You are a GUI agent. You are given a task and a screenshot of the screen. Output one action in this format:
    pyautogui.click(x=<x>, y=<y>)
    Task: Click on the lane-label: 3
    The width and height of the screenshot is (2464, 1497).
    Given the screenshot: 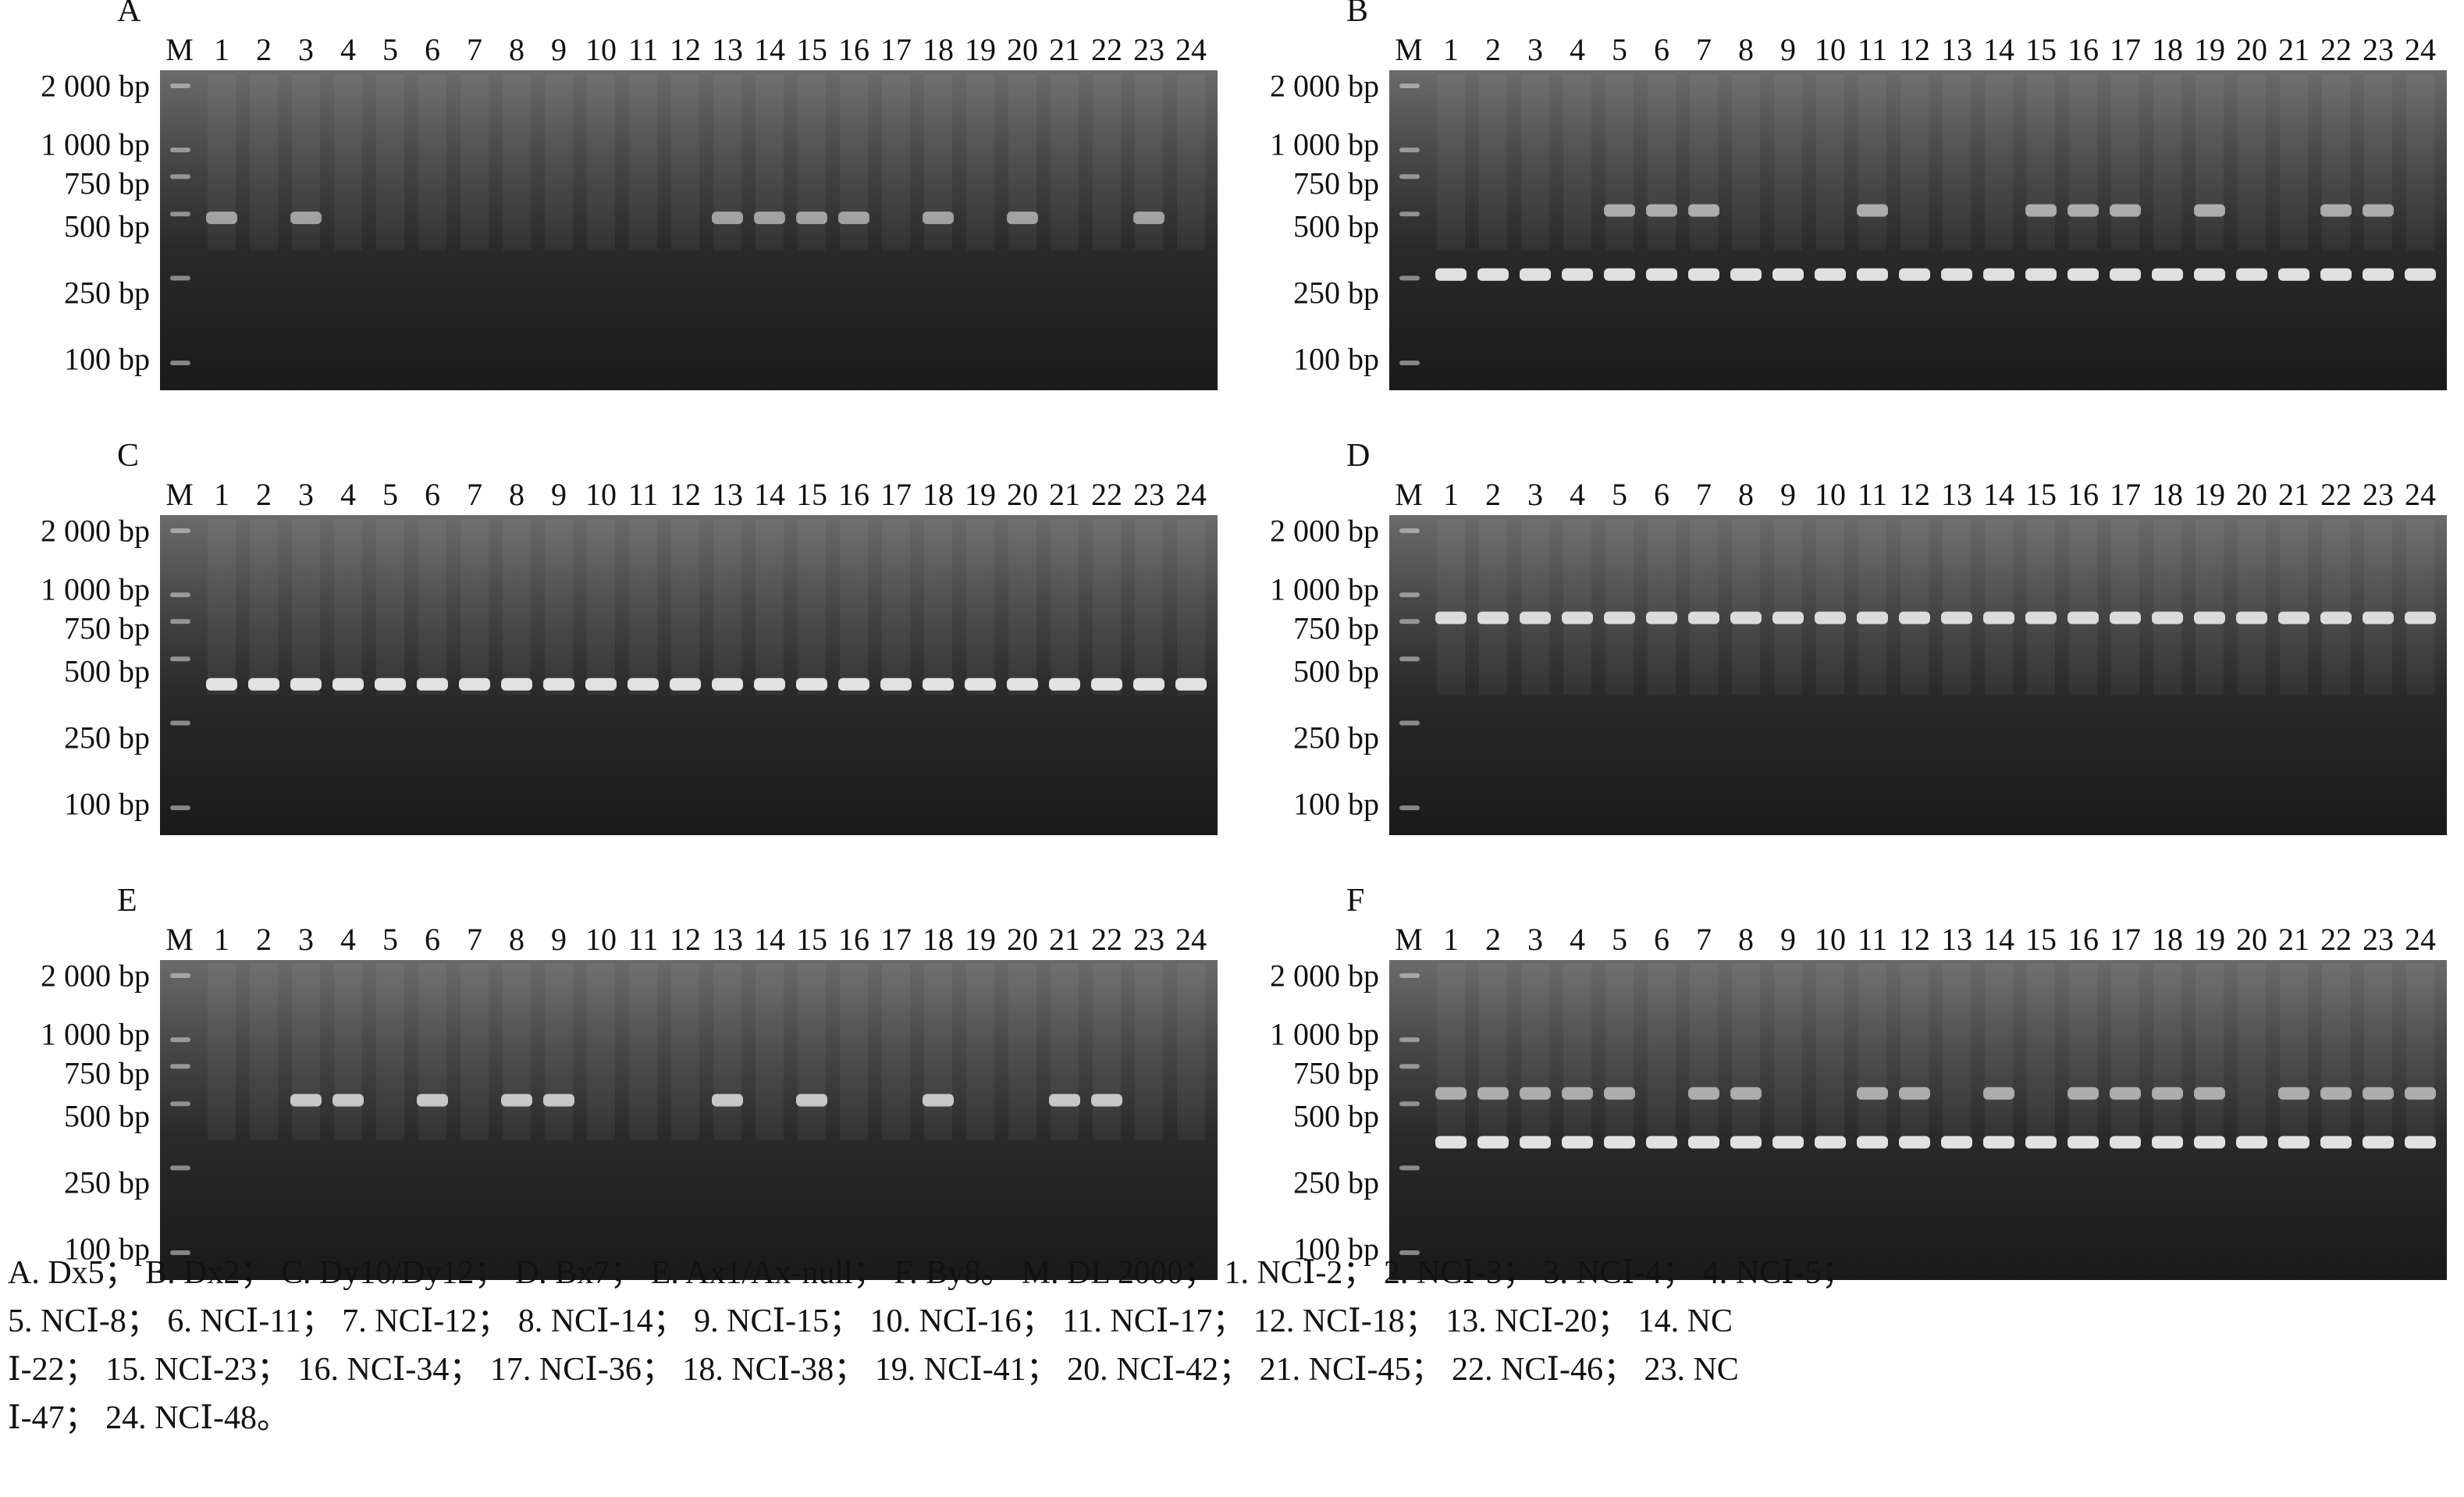 What is the action you would take?
    pyautogui.click(x=306, y=495)
    